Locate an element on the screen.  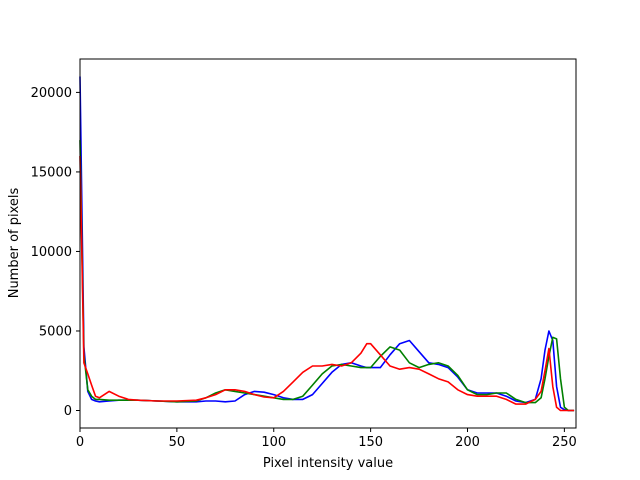
x-tick-label: 0 is located at coordinates (80, 442).